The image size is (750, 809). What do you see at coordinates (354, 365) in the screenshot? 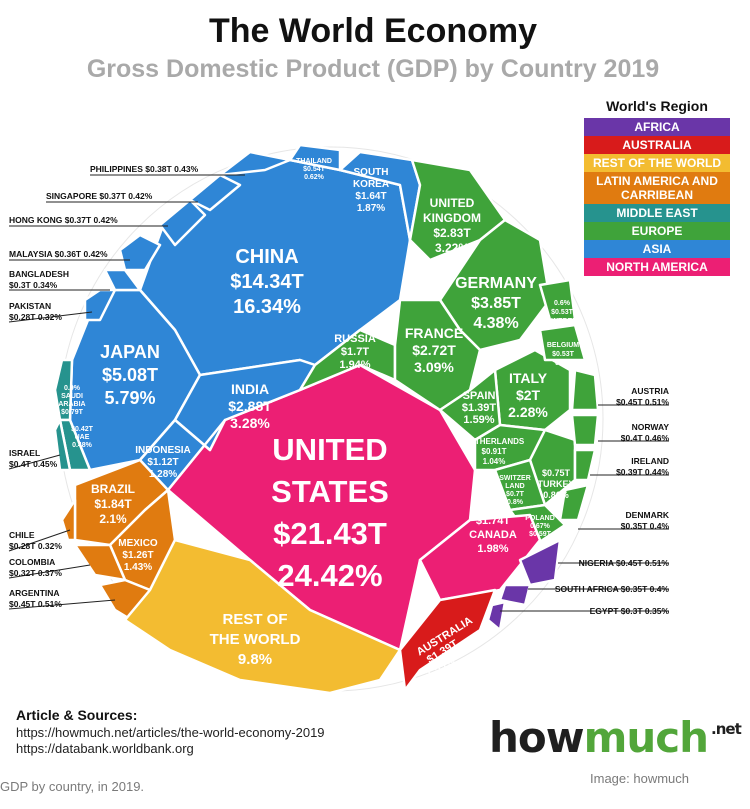
I see `label-russia-line: 1.94%` at bounding box center [354, 365].